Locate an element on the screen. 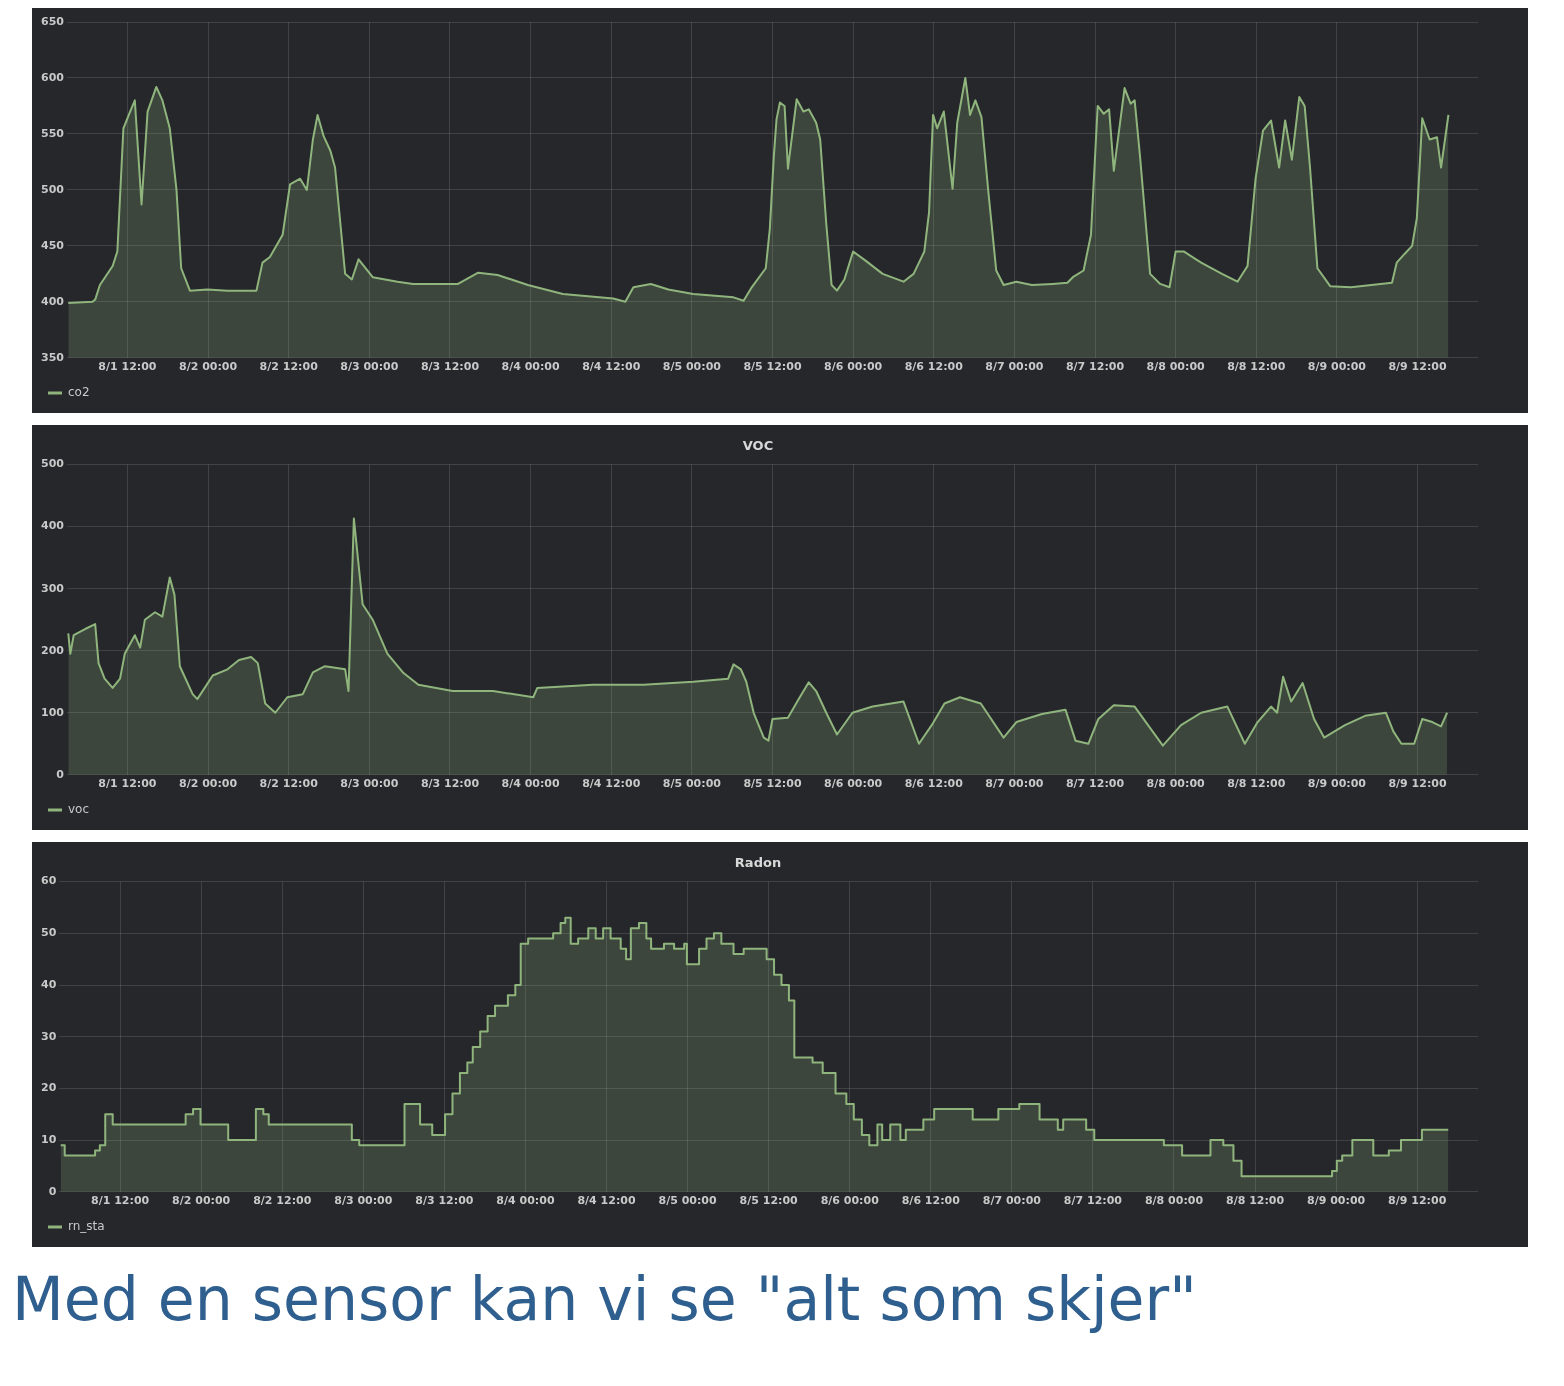 The width and height of the screenshot is (1564, 1386). legend-label: rn_sta is located at coordinates (86, 1226).